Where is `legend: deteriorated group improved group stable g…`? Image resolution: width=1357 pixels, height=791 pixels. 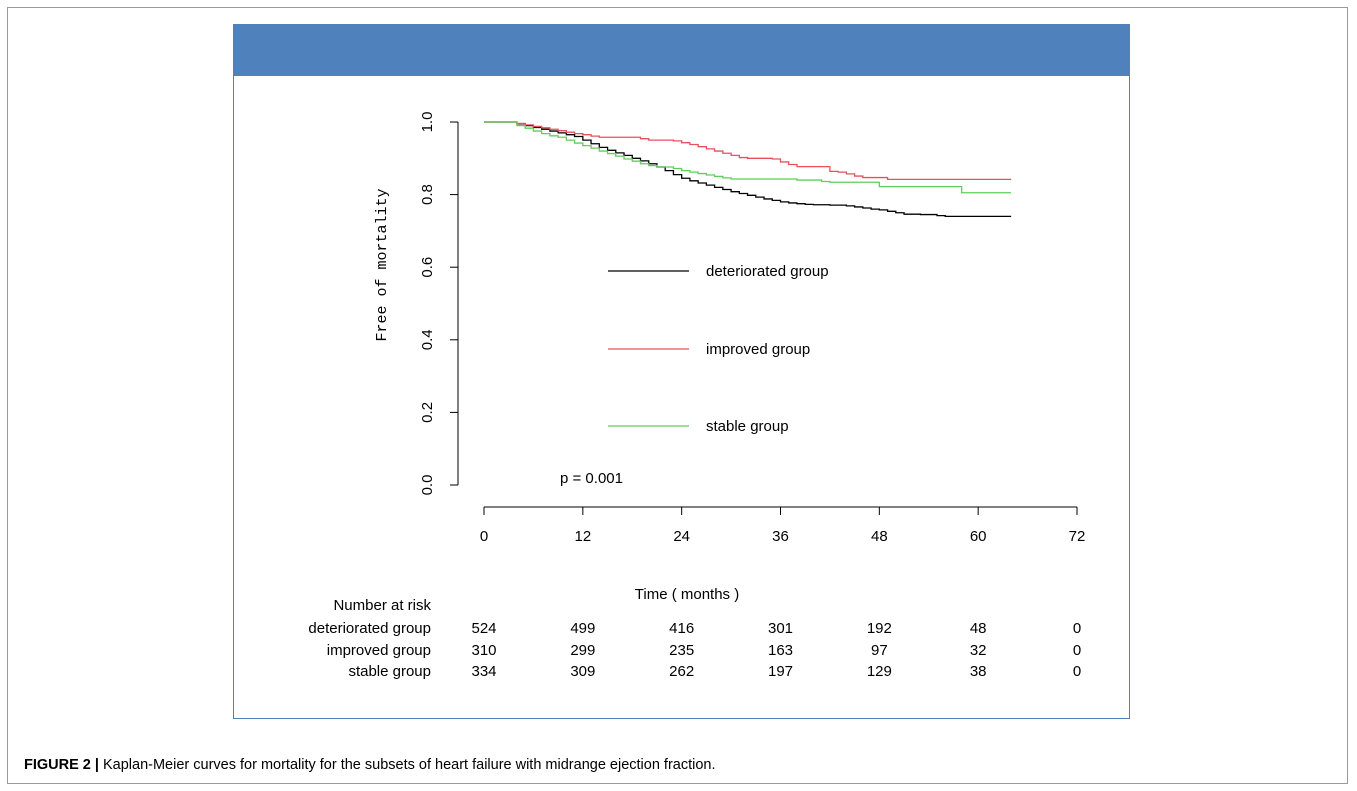
legend: deteriorated group improved group stable g… is located at coordinates (718, 349).